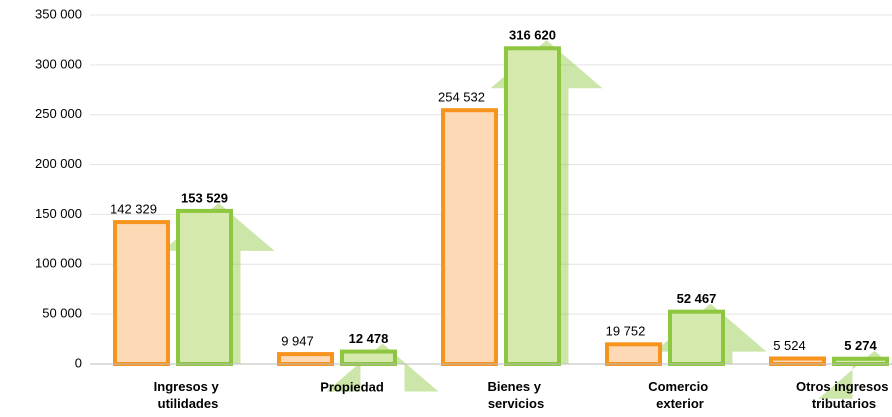 The width and height of the screenshot is (892, 417). Describe the element at coordinates (188, 395) in the screenshot. I see `x-tick-label: Ingresos y utilidades` at that location.